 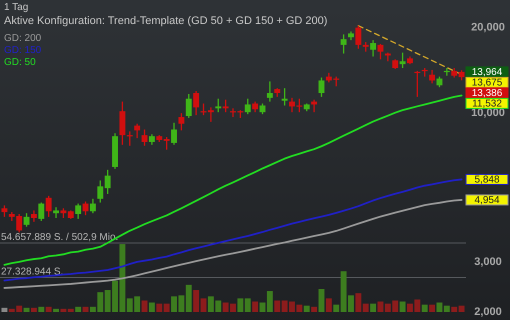 I want to click on text: 13,964, so click(x=487, y=72).